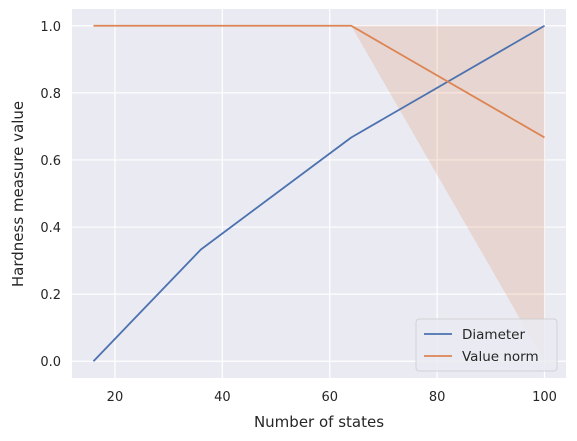 This screenshot has width=577, height=441. I want to click on x-tick-label: 20, so click(115, 397).